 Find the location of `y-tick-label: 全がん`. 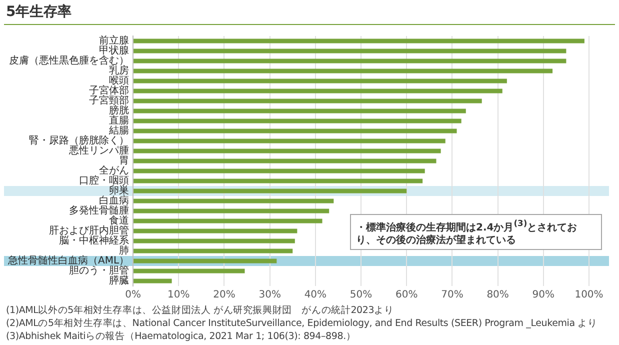

y-tick-label: 全がん is located at coordinates (114, 170).